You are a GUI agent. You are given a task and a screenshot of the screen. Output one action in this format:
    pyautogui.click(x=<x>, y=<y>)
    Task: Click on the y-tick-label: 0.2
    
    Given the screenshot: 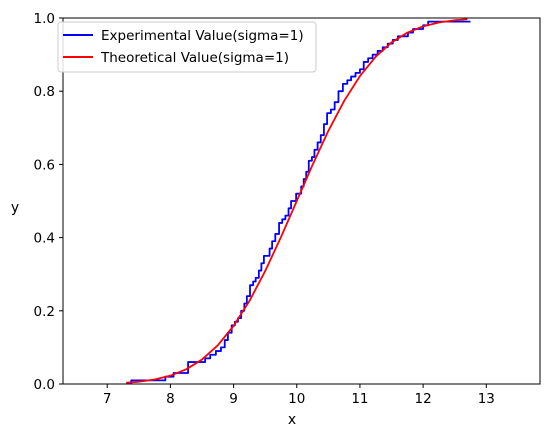 What is the action you would take?
    pyautogui.click(x=44, y=312)
    